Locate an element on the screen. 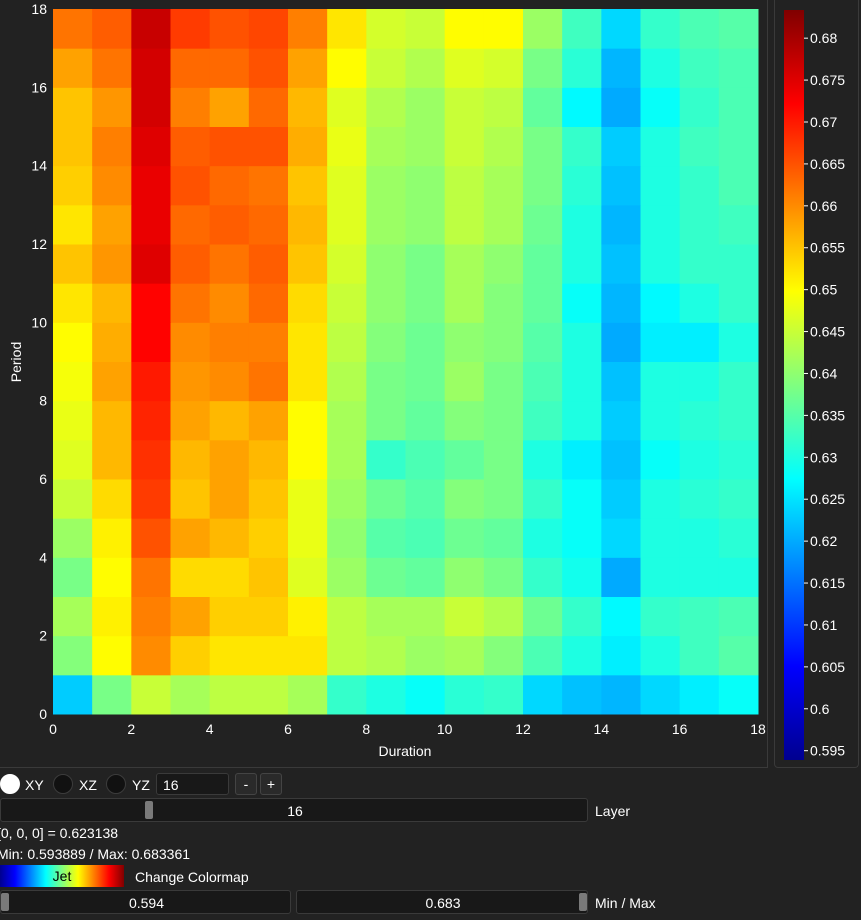 The image size is (861, 920). max-slider-handle is located at coordinates (583, 902).